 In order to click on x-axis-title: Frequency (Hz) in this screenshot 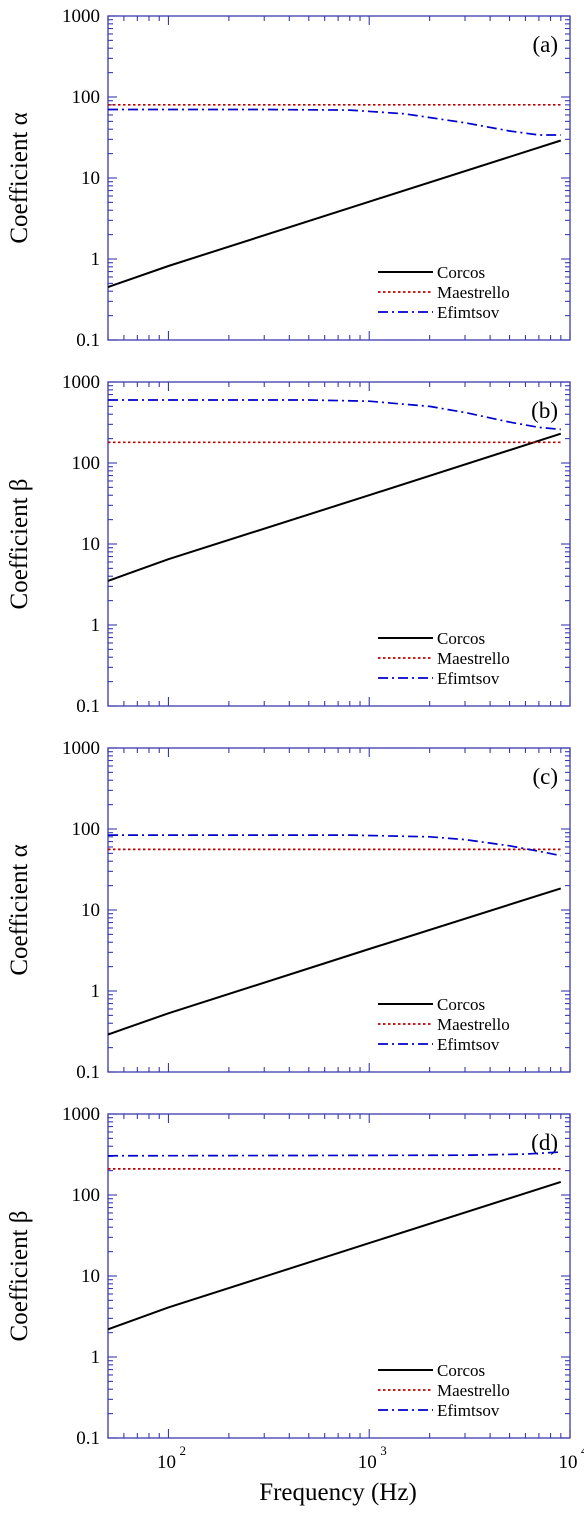, I will do `click(338, 1492)`.